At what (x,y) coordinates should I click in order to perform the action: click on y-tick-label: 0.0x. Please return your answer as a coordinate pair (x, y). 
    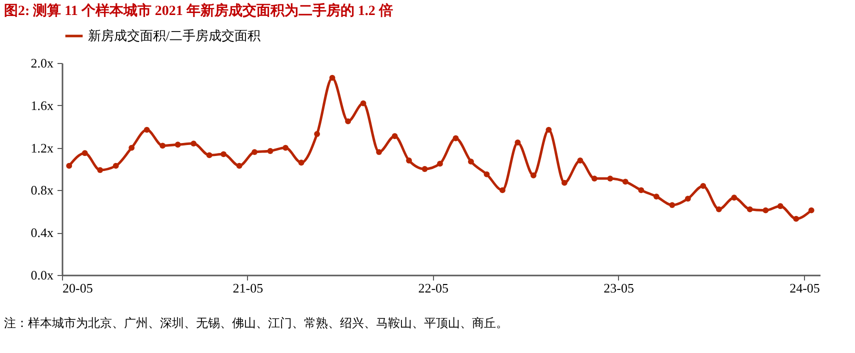
    Looking at the image, I should click on (42, 275).